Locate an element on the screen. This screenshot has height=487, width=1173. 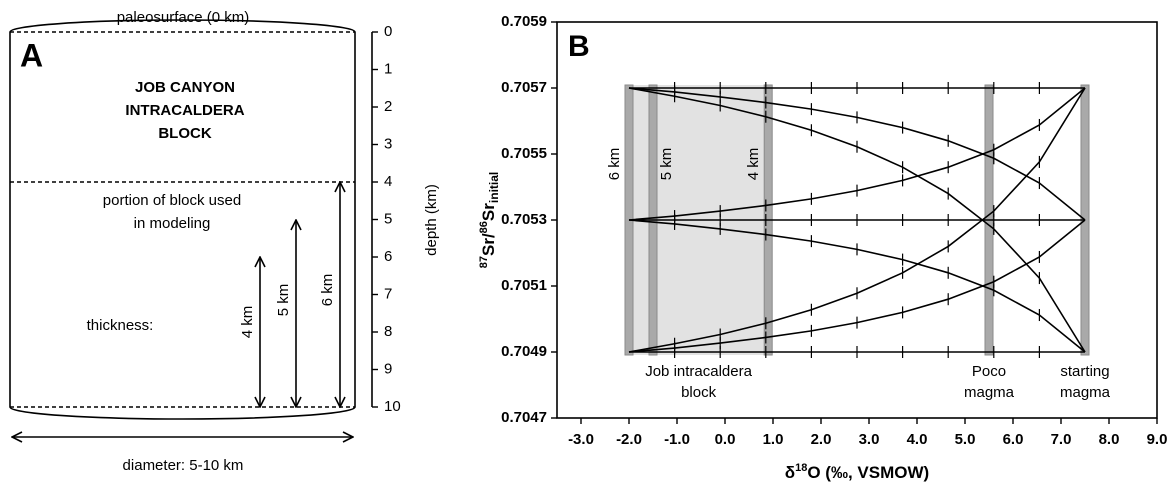
label: thickness: is located at coordinates (120, 325).